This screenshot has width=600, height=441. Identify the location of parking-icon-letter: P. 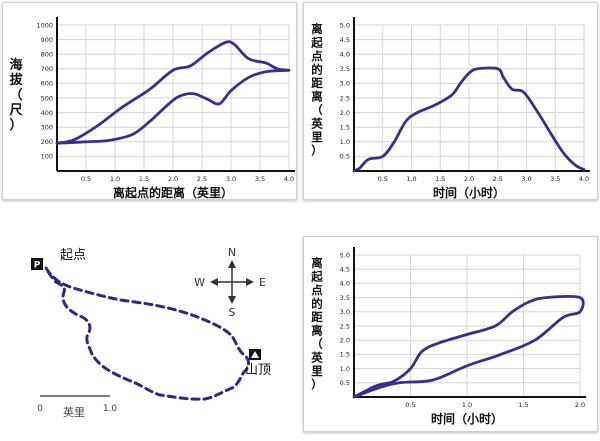
(37, 266).